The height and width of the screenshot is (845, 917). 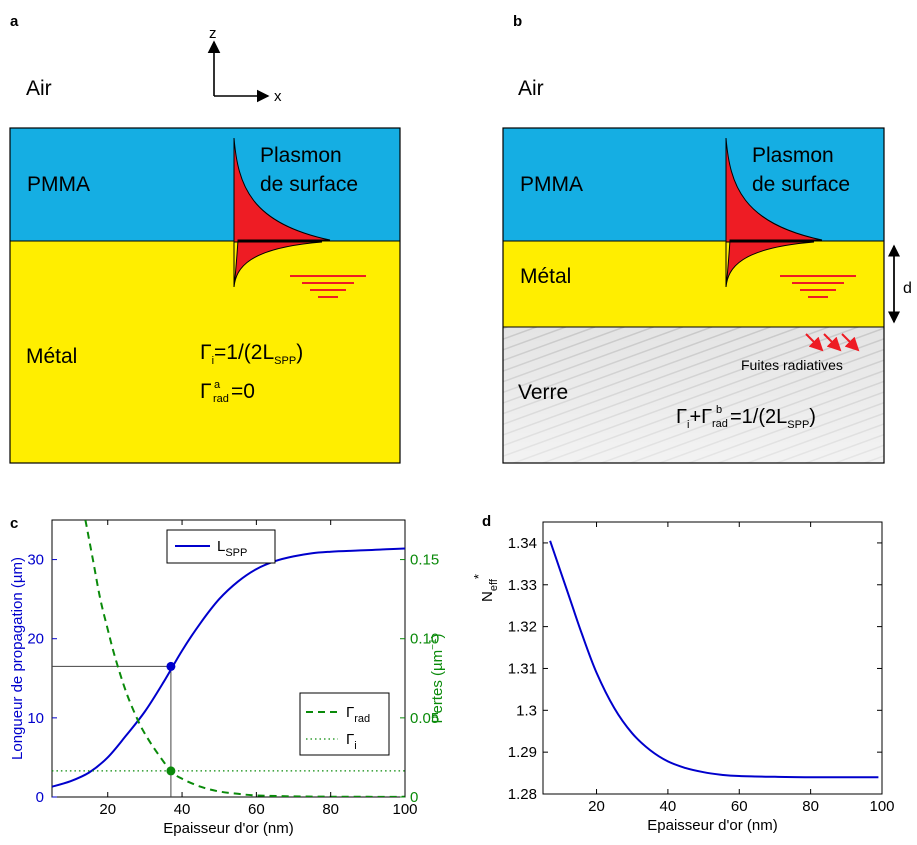 What do you see at coordinates (351, 741) in the screenshot?
I see `legend-label-i: Γi` at bounding box center [351, 741].